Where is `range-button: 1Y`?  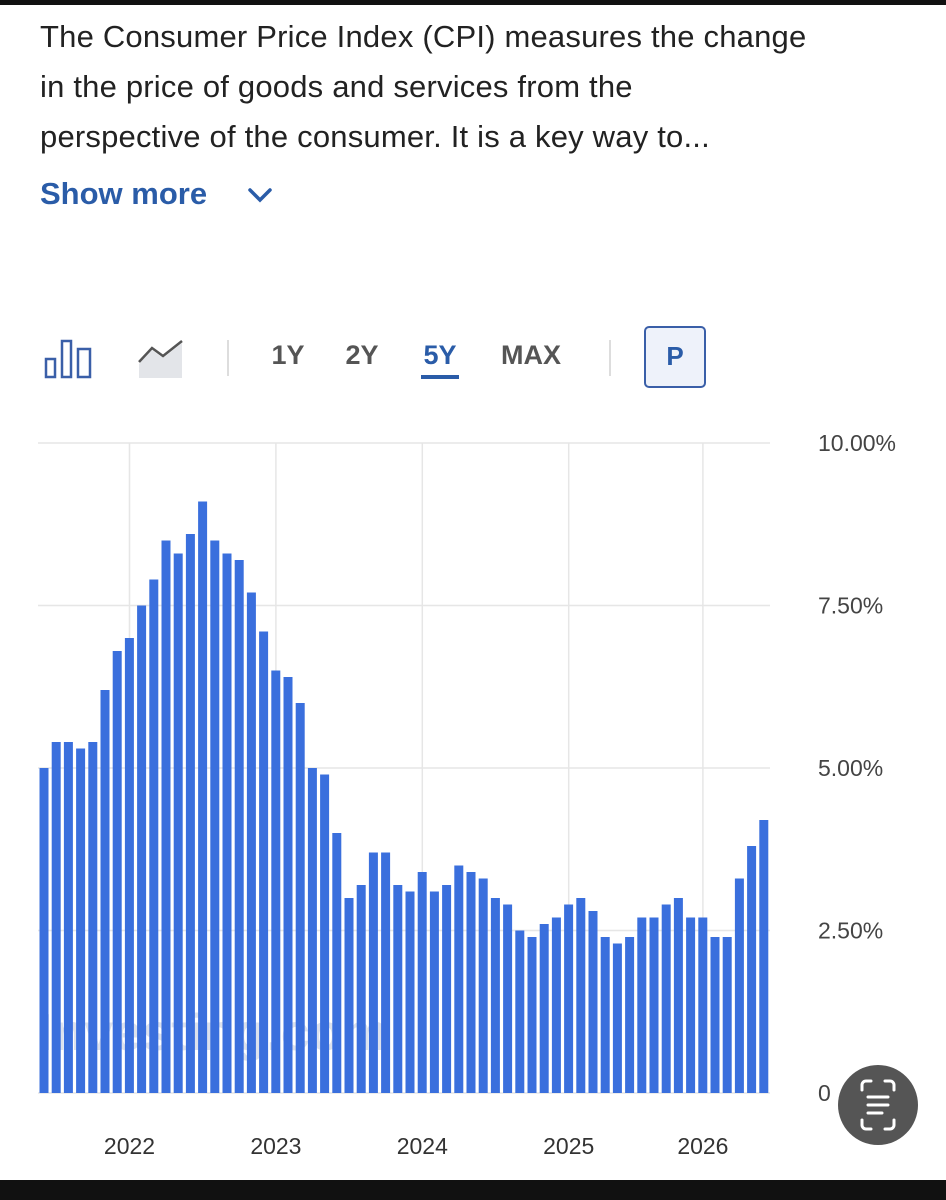
range-button: 1Y is located at coordinates (287, 355).